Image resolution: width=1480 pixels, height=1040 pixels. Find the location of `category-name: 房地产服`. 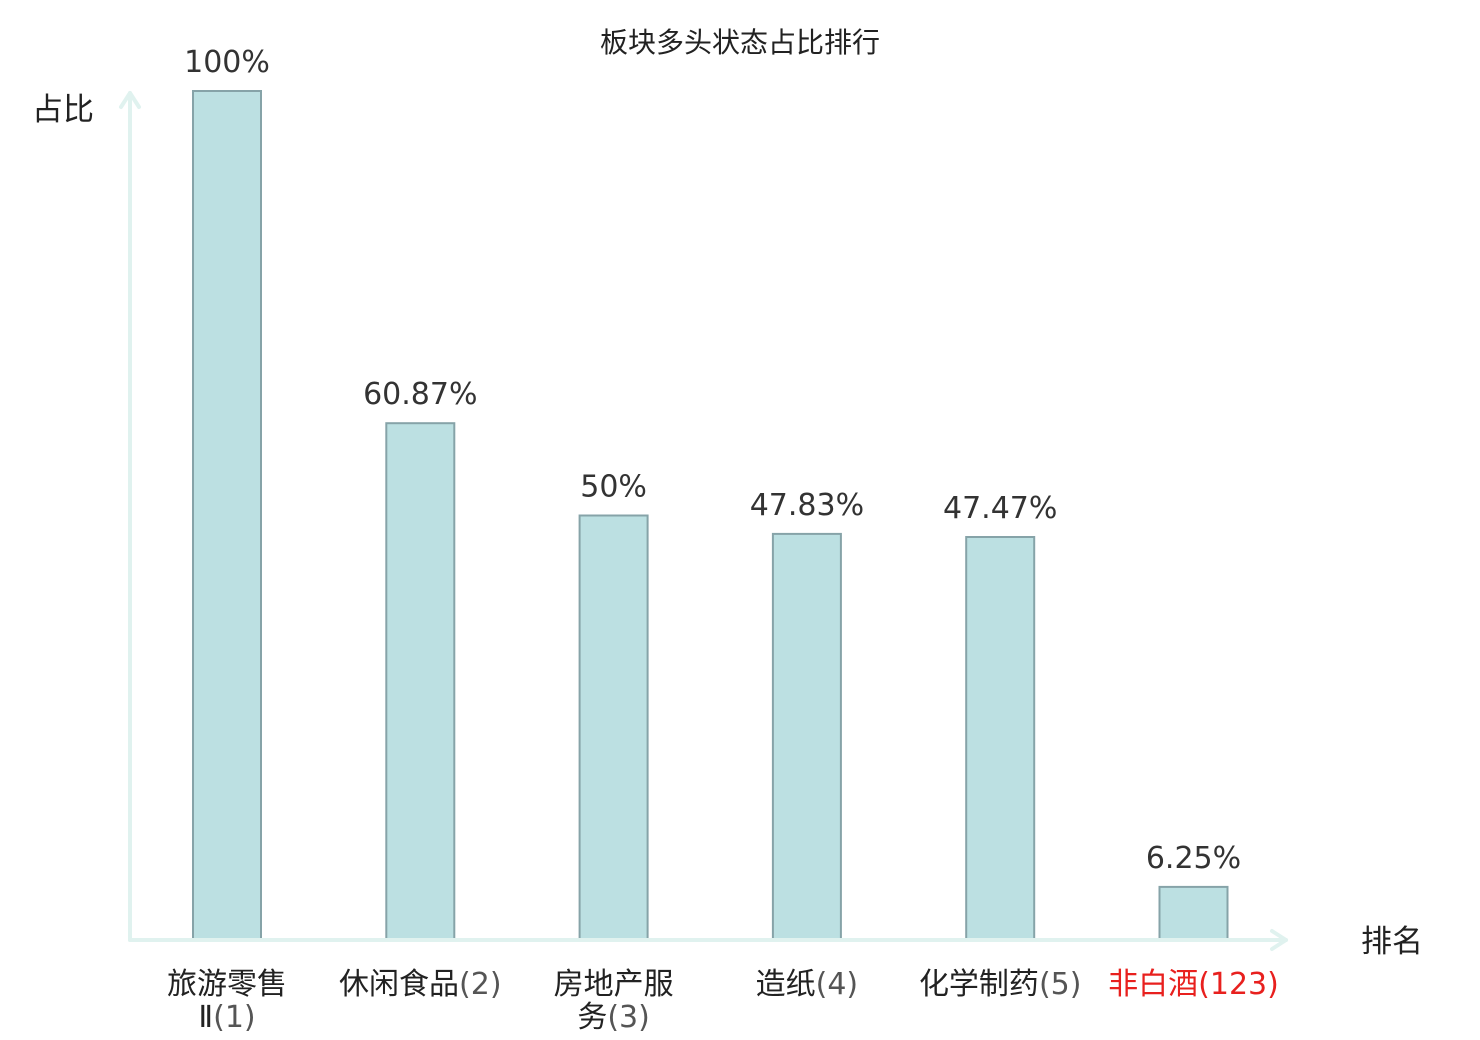

category-name: 房地产服 is located at coordinates (614, 984).